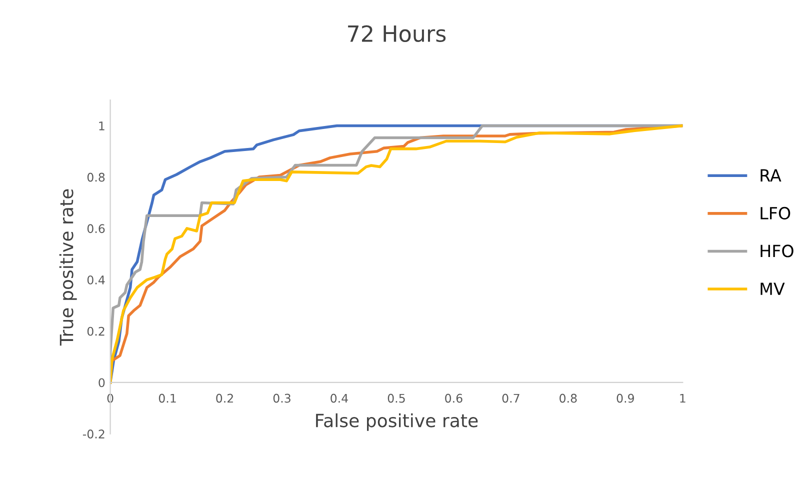 Image resolution: width=805 pixels, height=488 pixels. Describe the element at coordinates (771, 175) in the screenshot. I see `legend-label: RA` at that location.